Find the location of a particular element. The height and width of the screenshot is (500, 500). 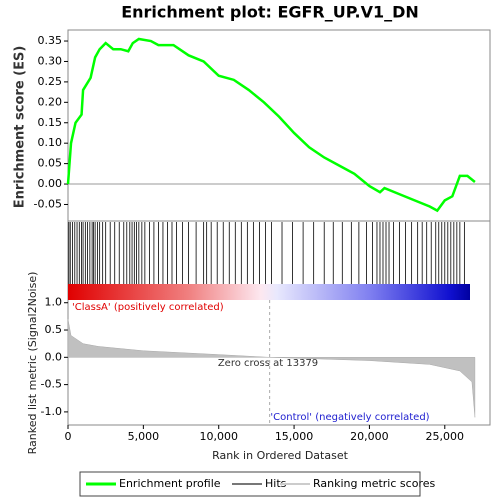

y-tick-label: 0.15 is located at coordinates (50, 122).